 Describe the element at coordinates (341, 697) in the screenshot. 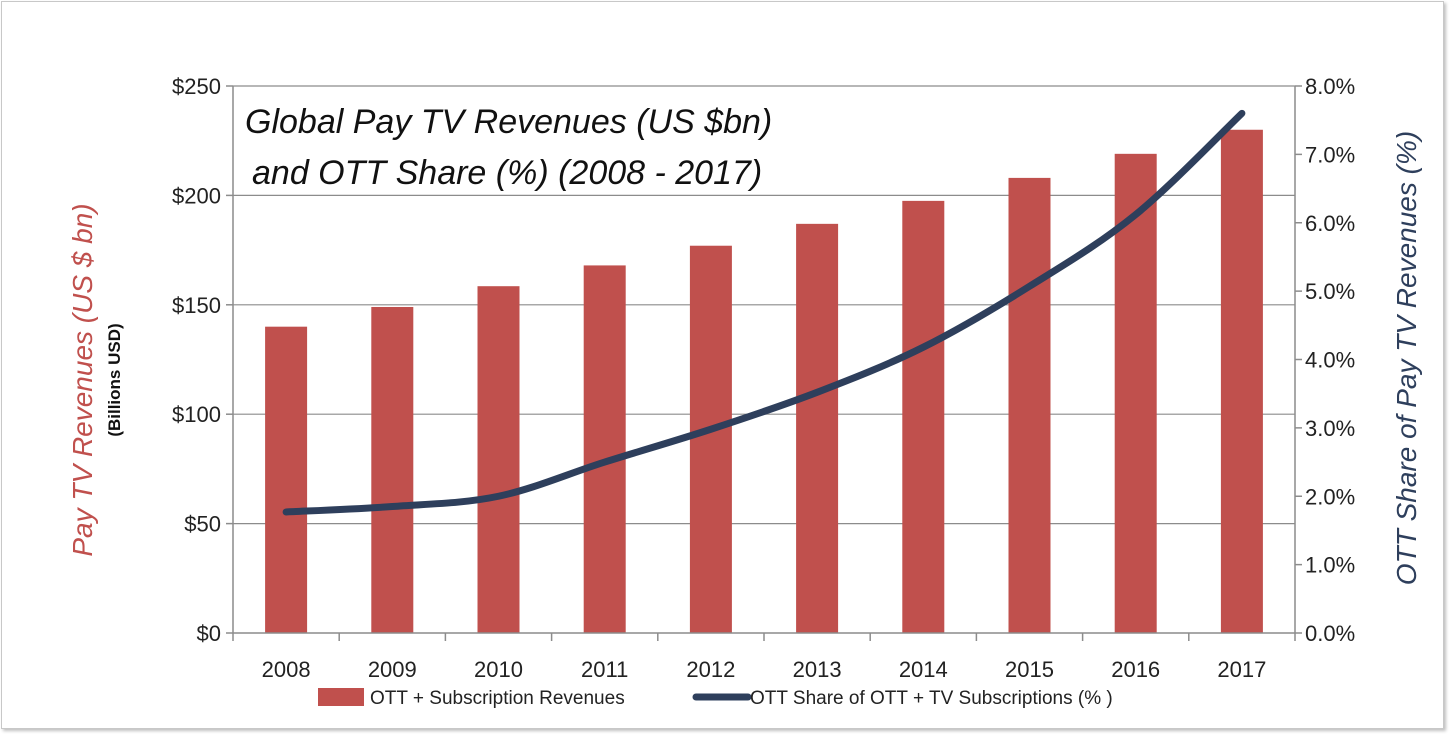

I see `legend-swatch-bars` at that location.